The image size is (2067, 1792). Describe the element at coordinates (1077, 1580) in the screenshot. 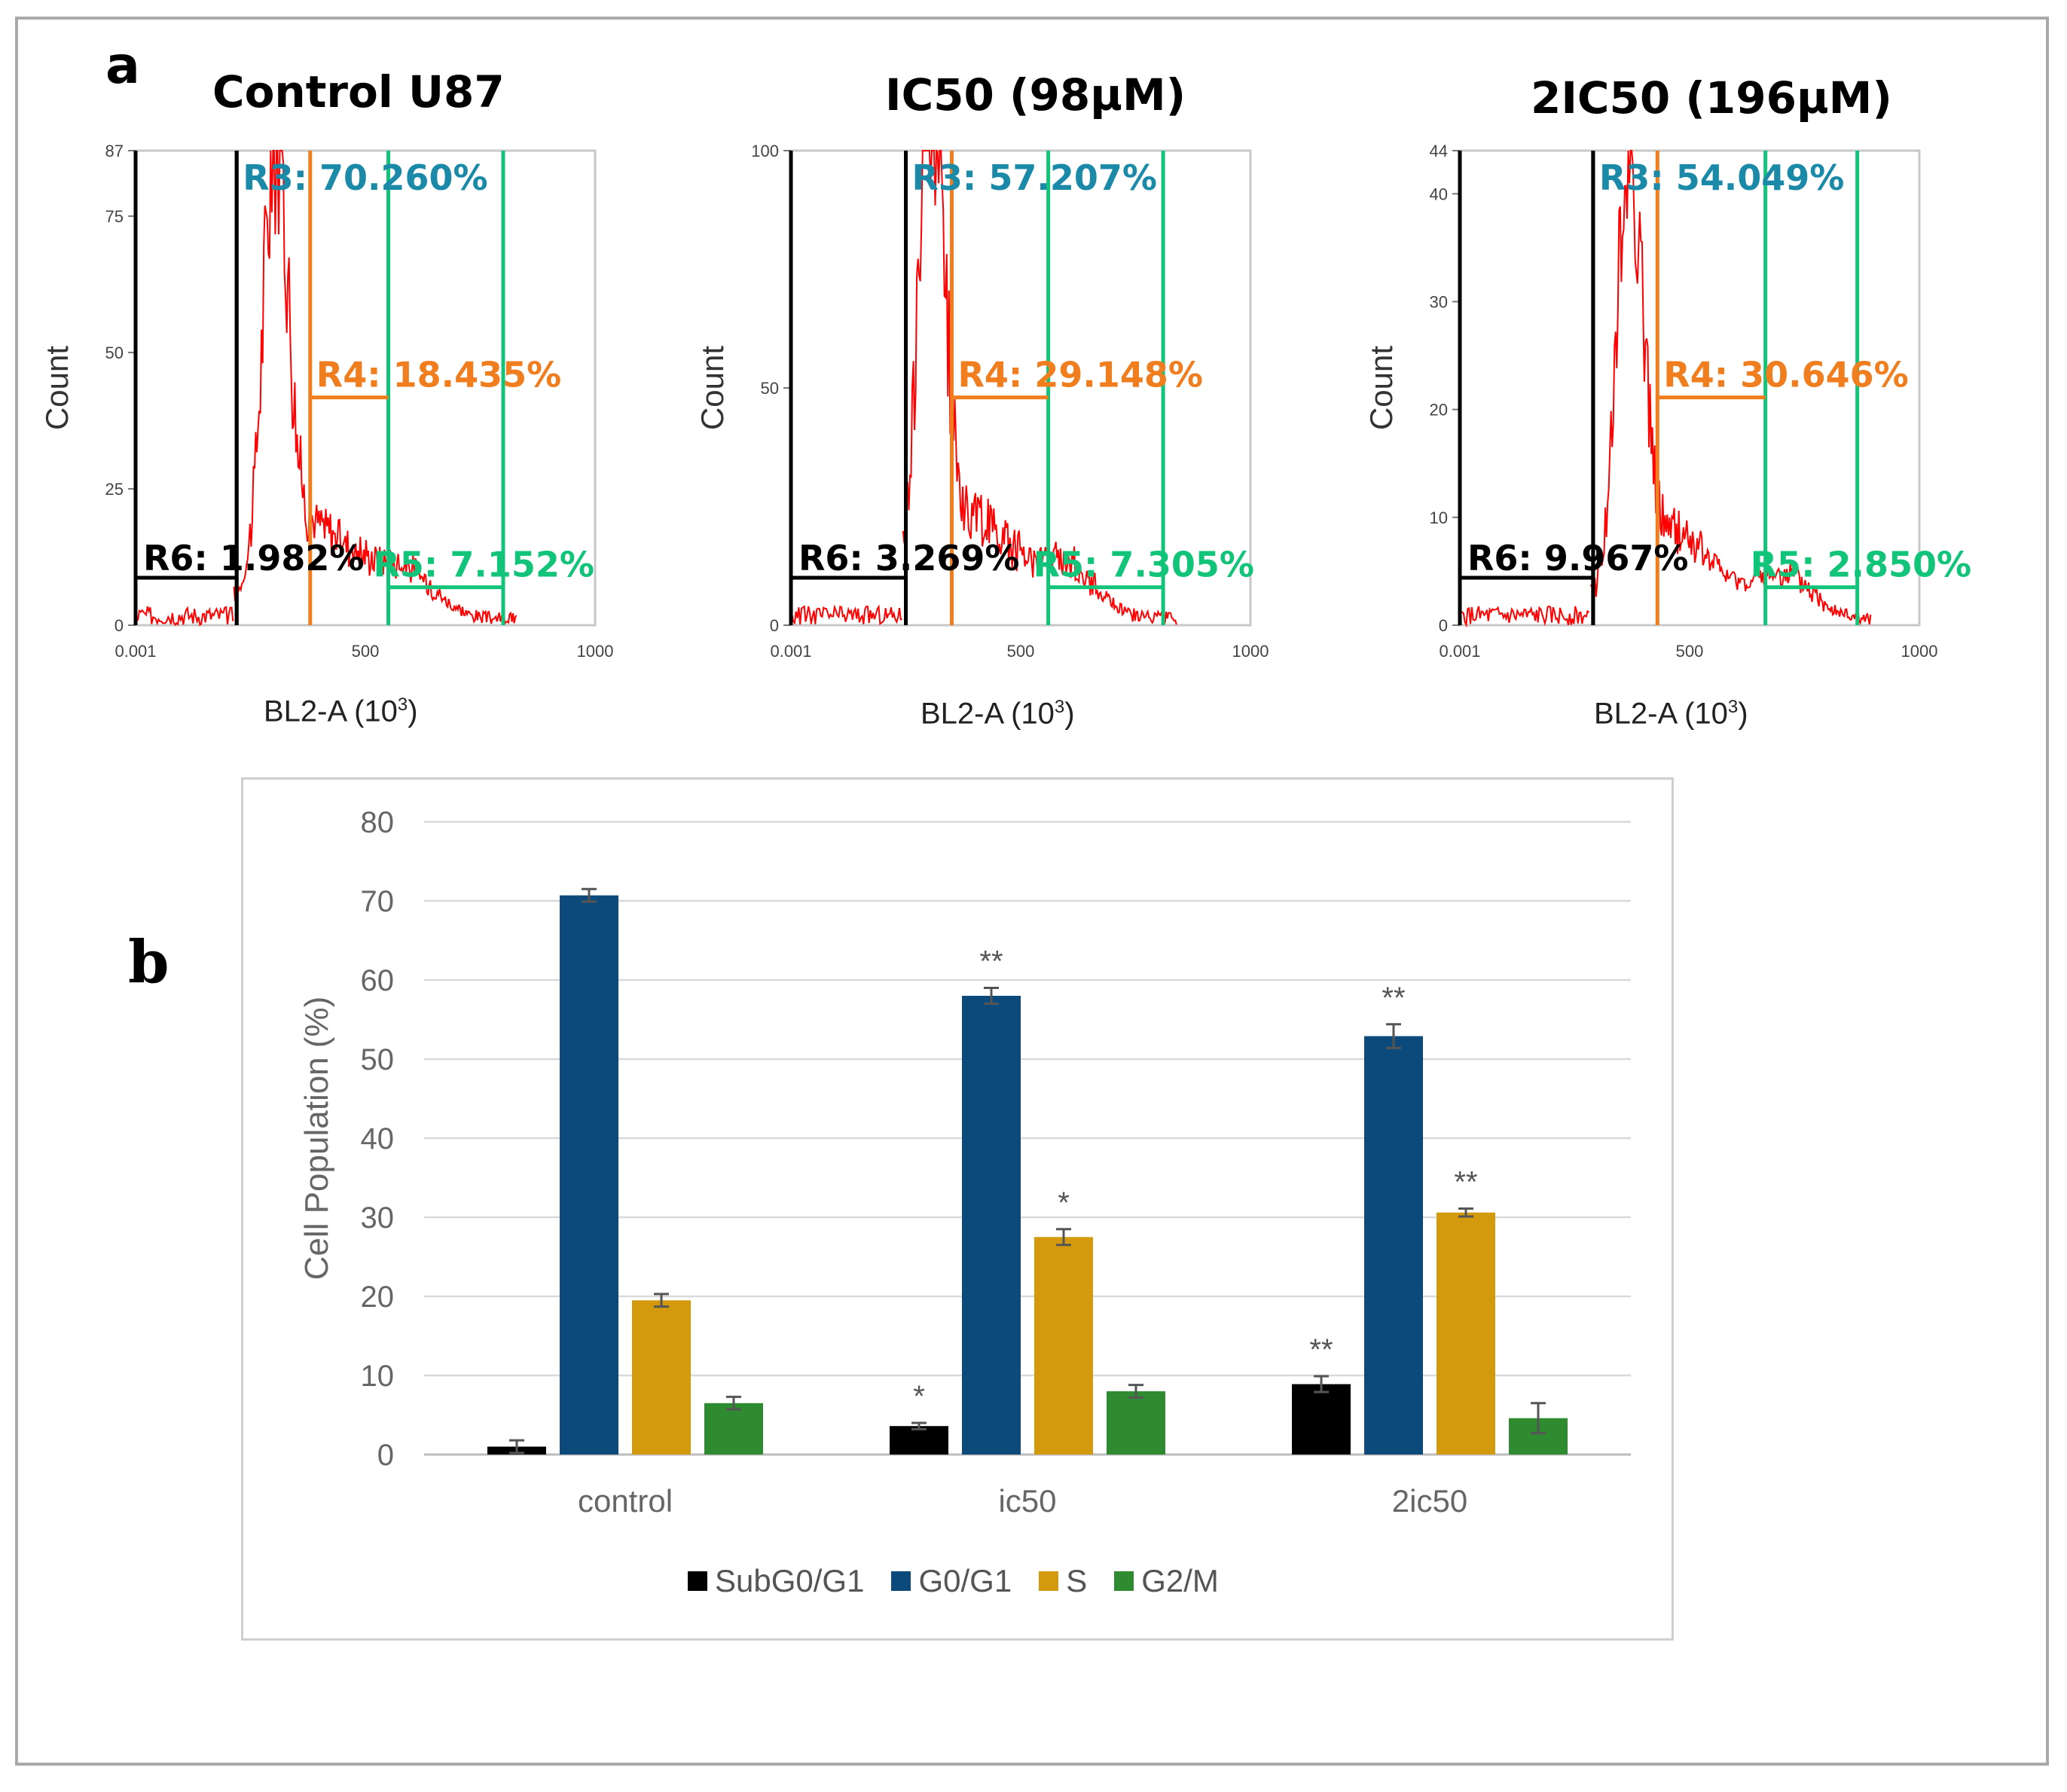

I see `legend-label: S` at that location.